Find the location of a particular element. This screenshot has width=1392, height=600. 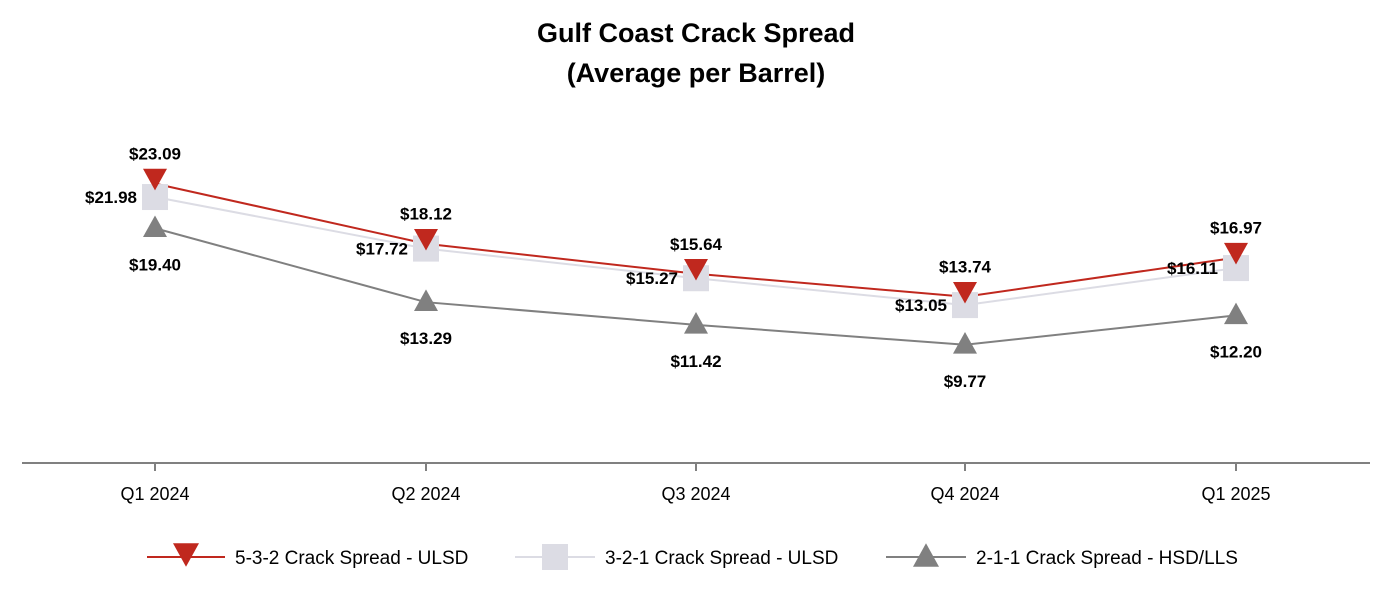

data-label: $16.97 is located at coordinates (1236, 228).